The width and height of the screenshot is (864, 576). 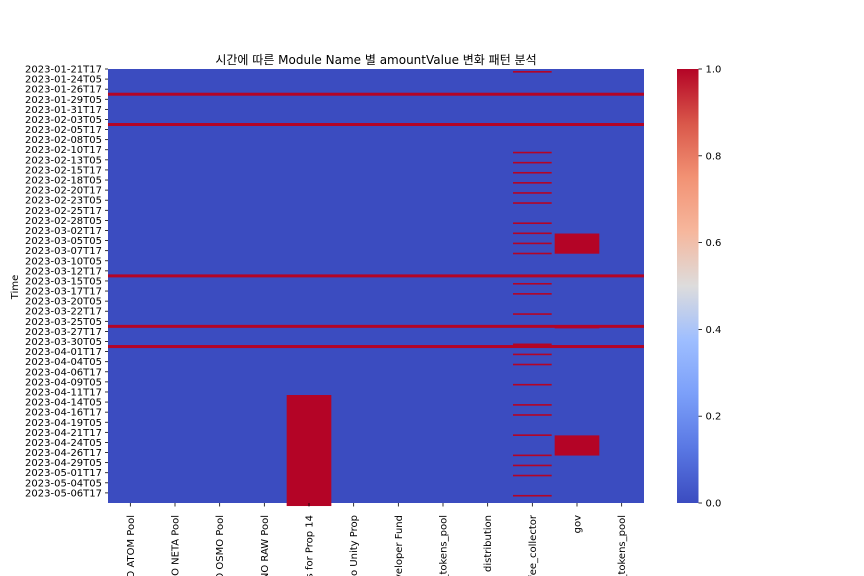 What do you see at coordinates (176, 545) in the screenshot?
I see `x-tick-label: NO NETA Pool` at bounding box center [176, 545].